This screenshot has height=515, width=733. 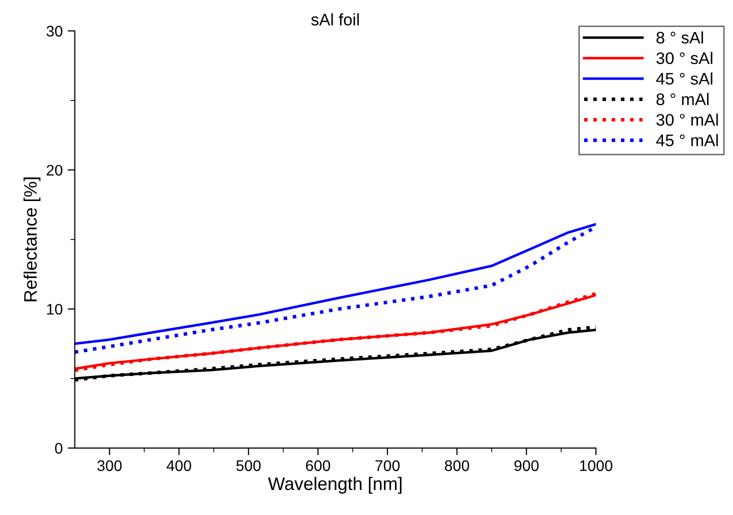 What do you see at coordinates (680, 37) in the screenshot?
I see `legend-label: 8 ° sAl` at bounding box center [680, 37].